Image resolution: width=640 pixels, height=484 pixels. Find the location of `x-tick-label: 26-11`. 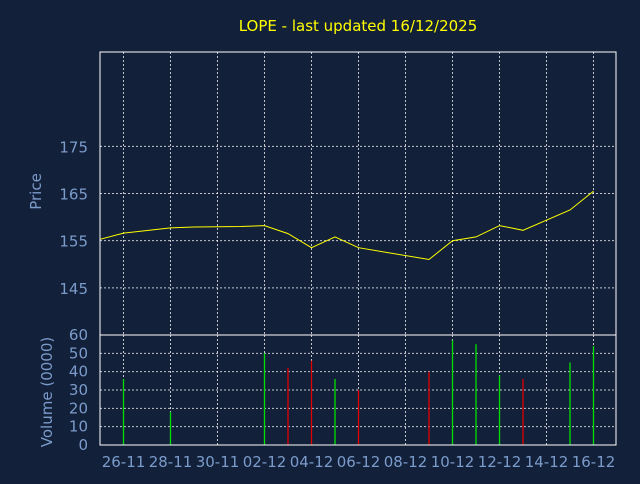

x-tick-label: 26-11 is located at coordinates (124, 462).